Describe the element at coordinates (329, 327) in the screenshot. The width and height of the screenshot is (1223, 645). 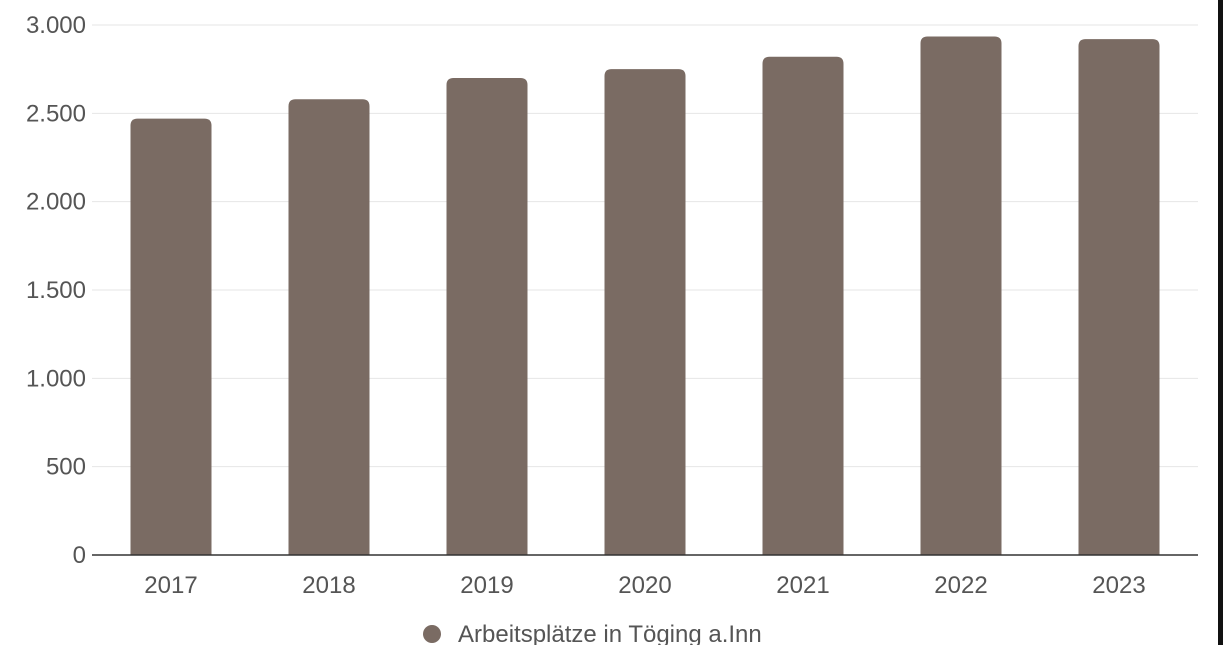
I see `bar-2018` at that location.